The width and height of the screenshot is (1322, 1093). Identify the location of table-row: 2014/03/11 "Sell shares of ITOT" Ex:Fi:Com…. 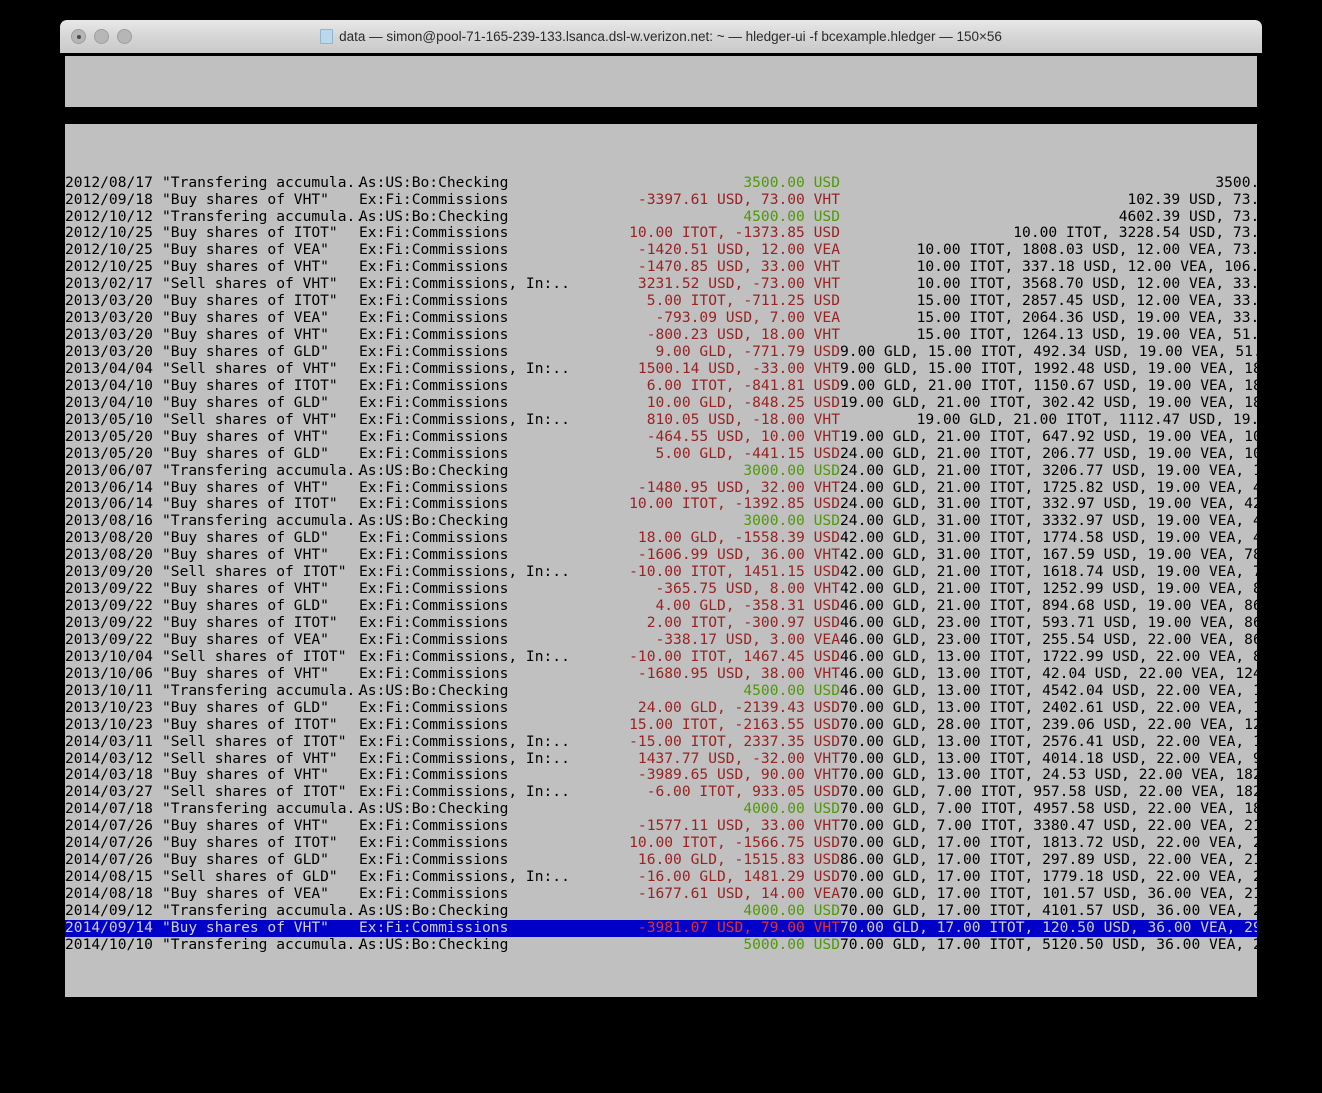
(661, 741).